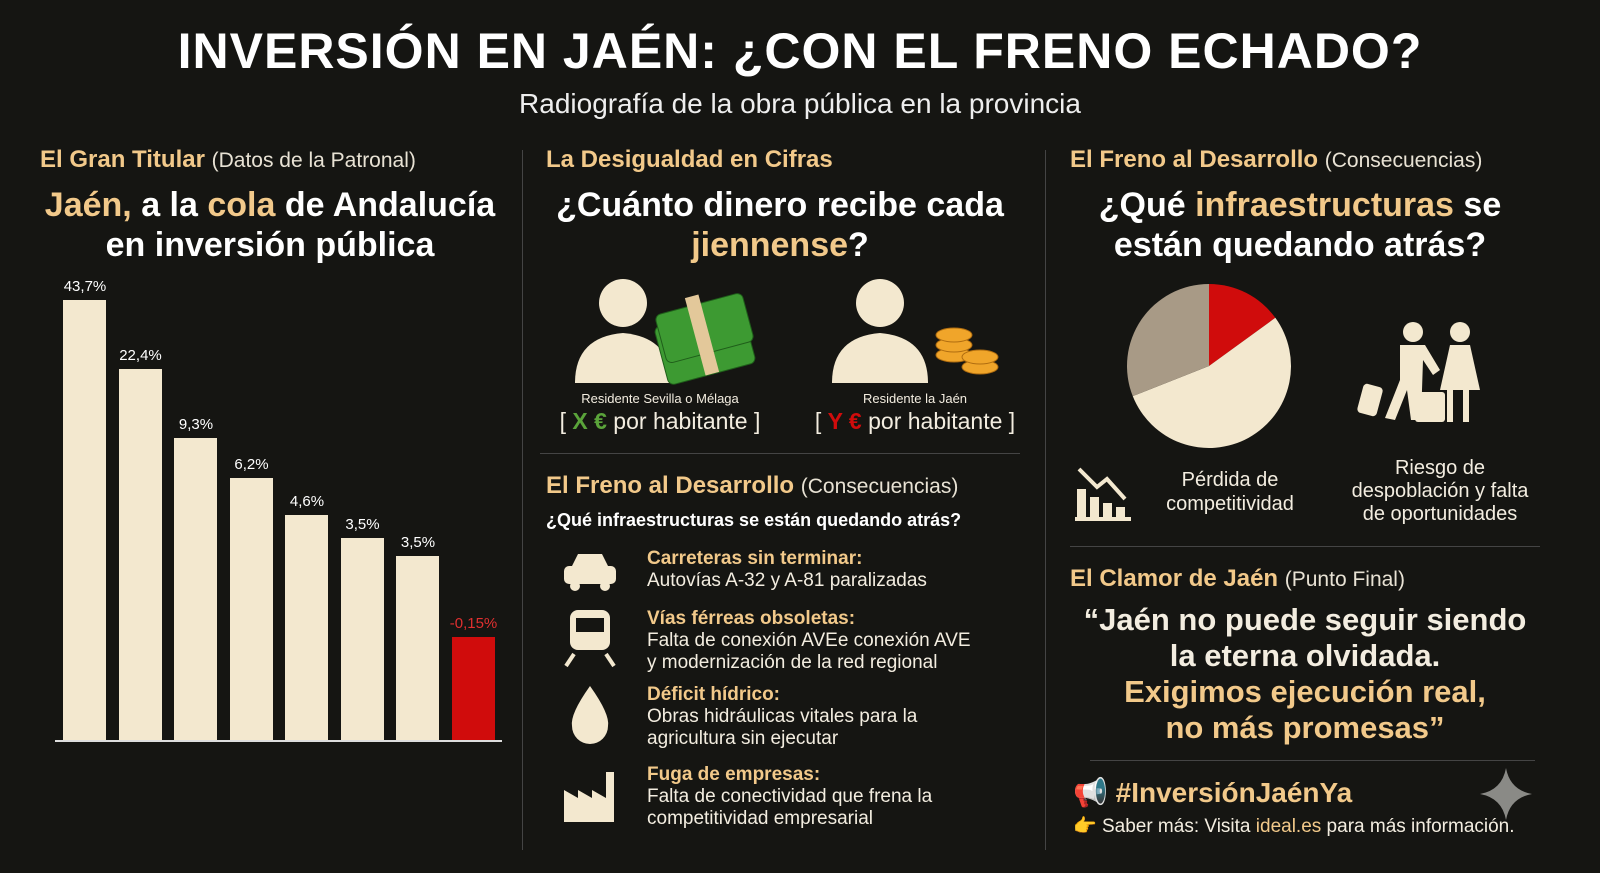  What do you see at coordinates (590, 715) in the screenshot?
I see `water-drop-icon` at bounding box center [590, 715].